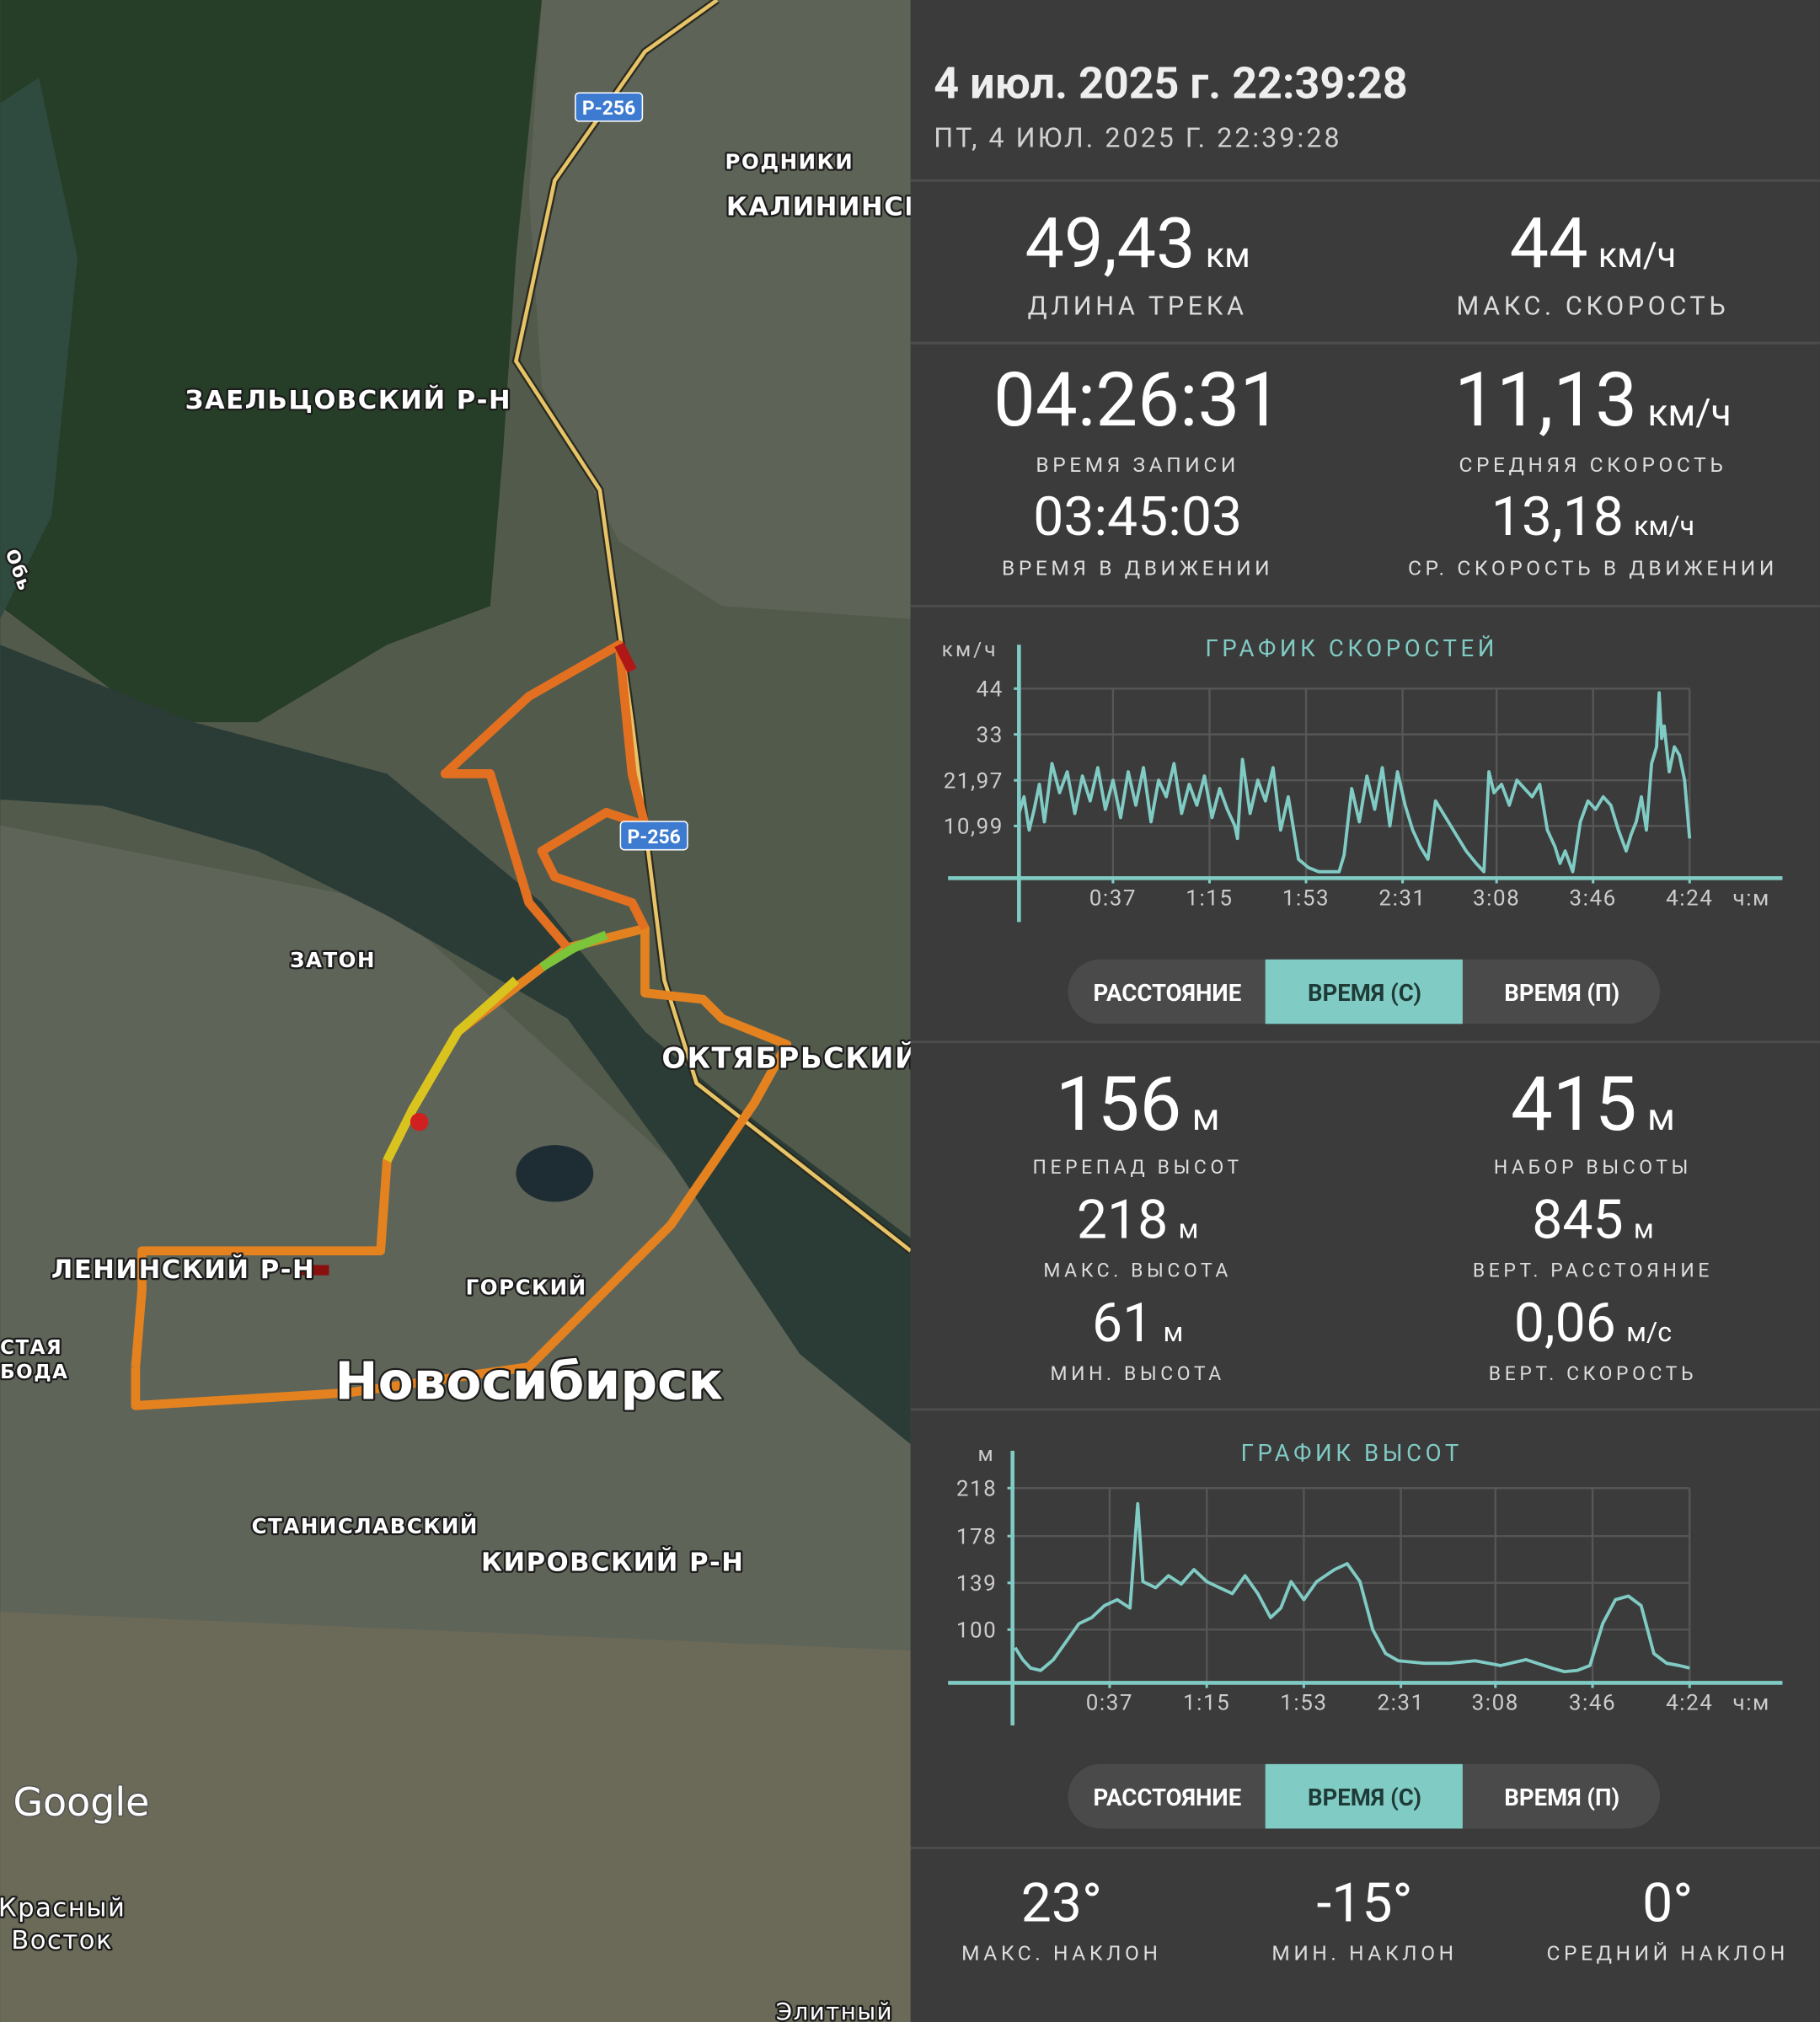 The image size is (1820, 2022). Describe the element at coordinates (81, 1802) in the screenshot. I see `map-attribution: Google` at that location.